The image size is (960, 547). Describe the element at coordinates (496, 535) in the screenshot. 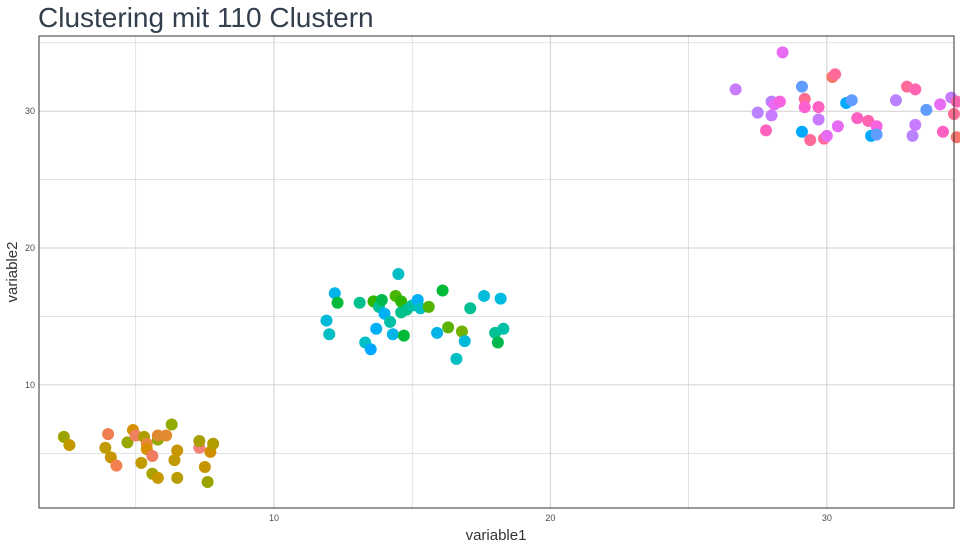

I see `x-axis-title: variable1` at that location.